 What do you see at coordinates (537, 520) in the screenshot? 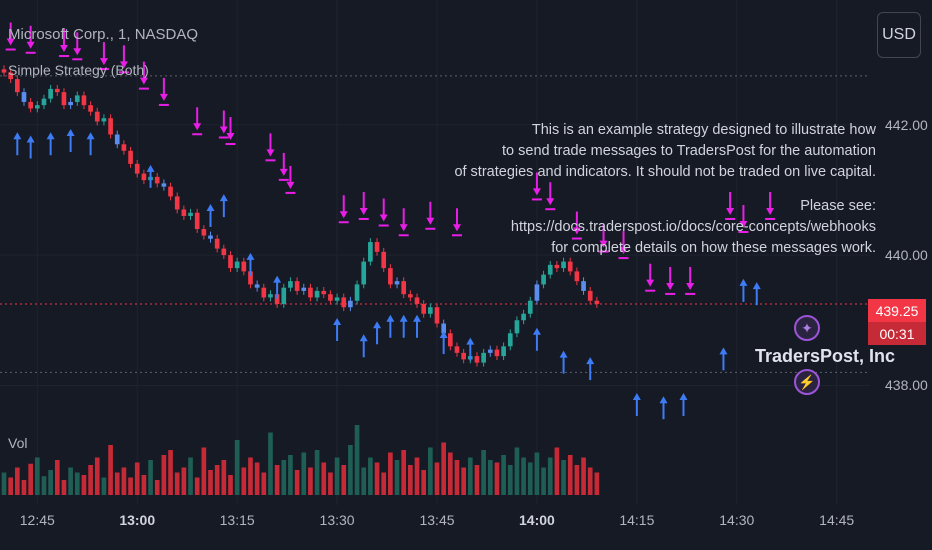
I see `x-tick-label: 14:00` at bounding box center [537, 520].